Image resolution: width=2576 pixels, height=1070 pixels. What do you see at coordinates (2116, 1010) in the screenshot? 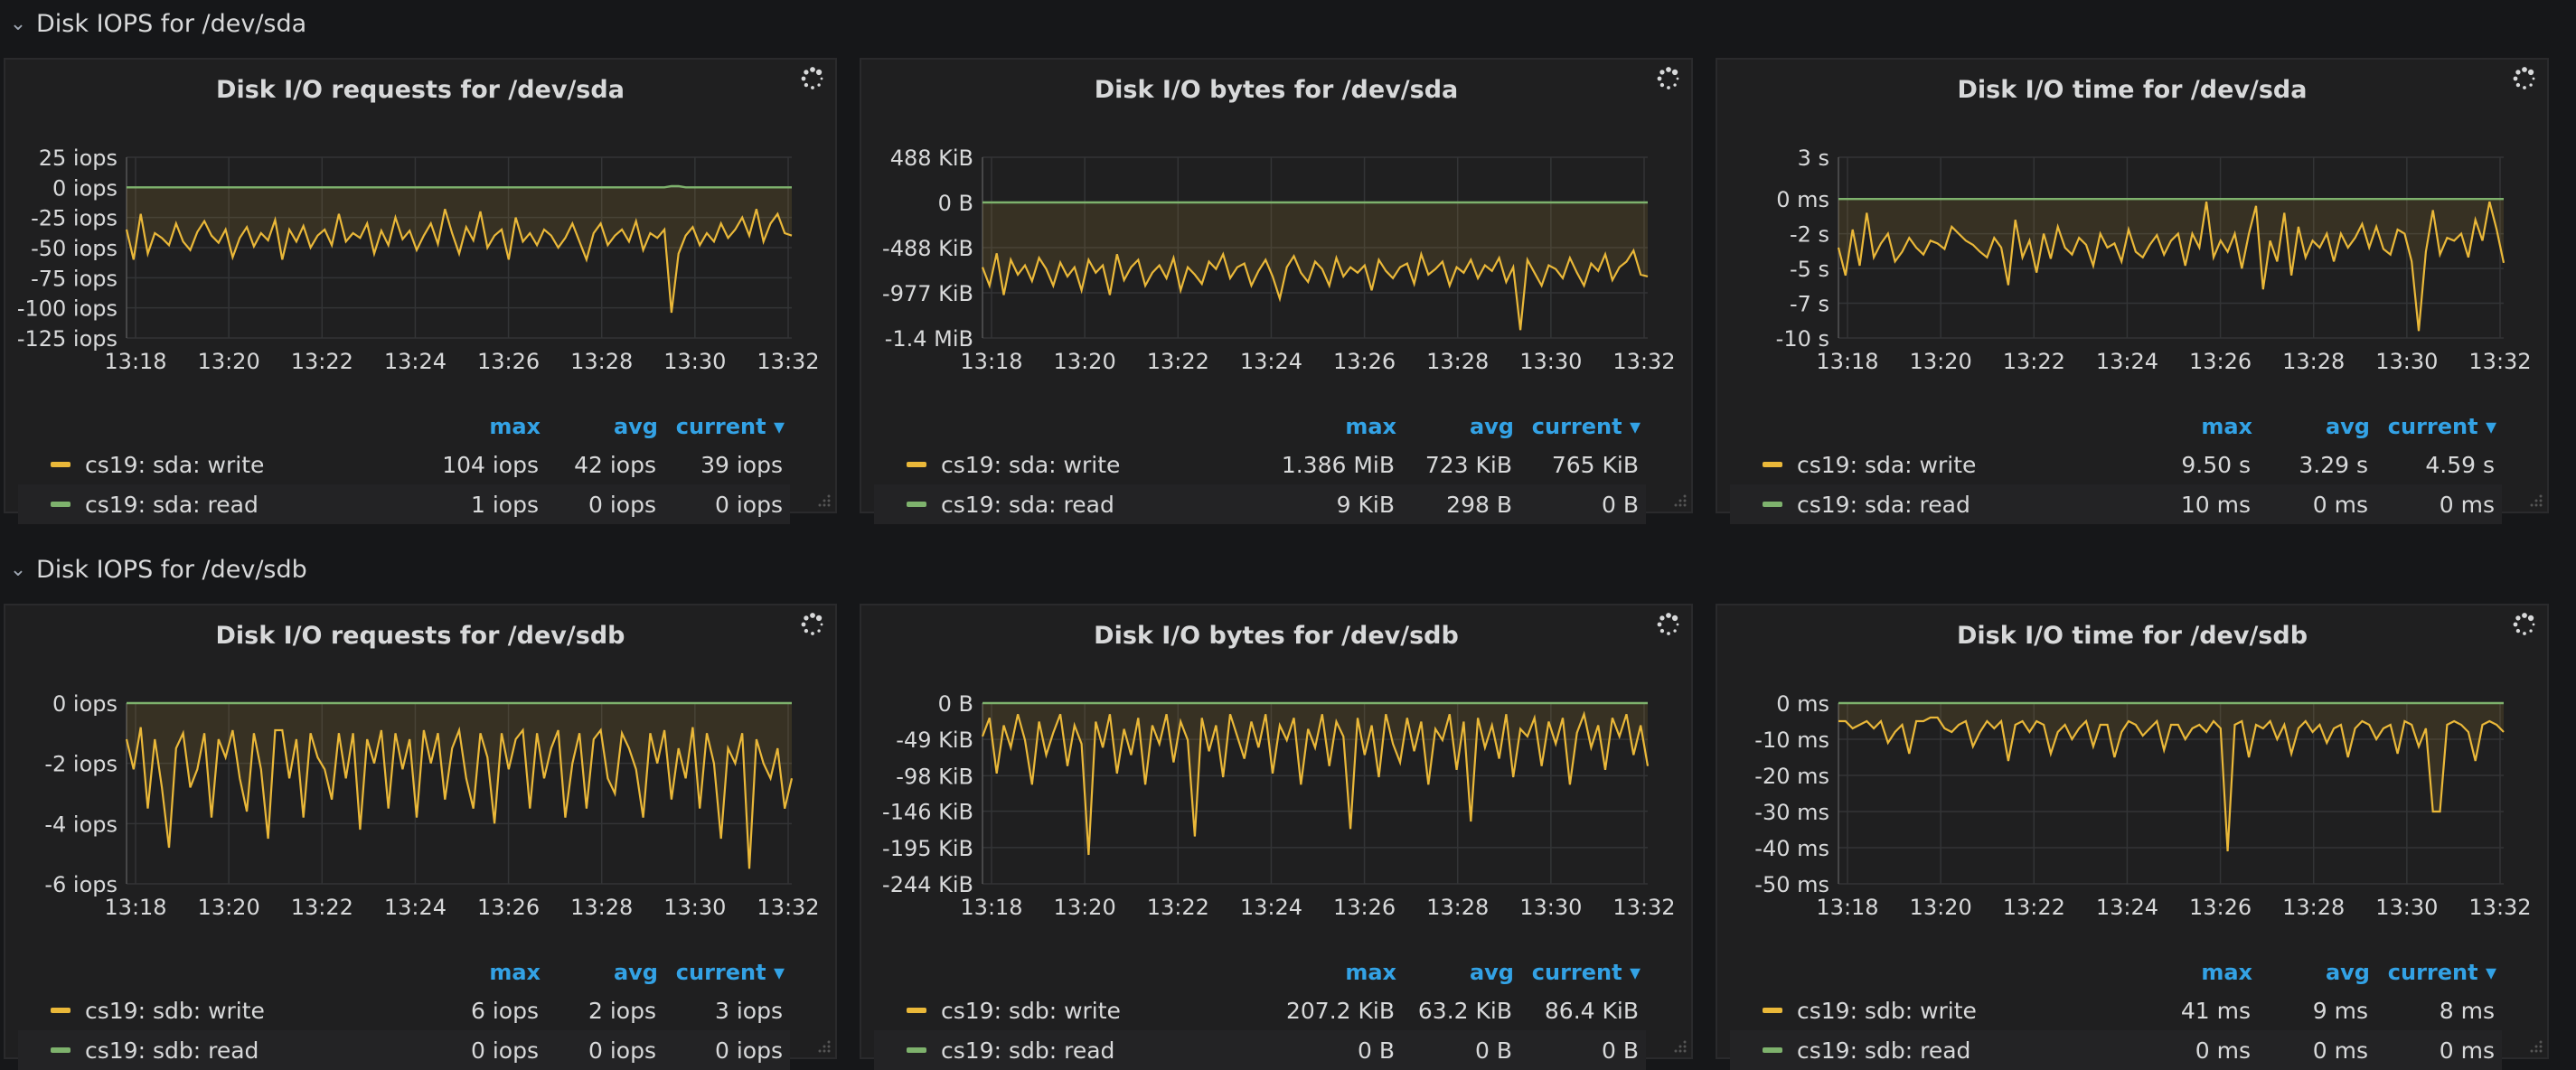
I see `legend-series-row: cs19: sdb: write 41 ms 9 ms 8 ms` at bounding box center [2116, 1010].